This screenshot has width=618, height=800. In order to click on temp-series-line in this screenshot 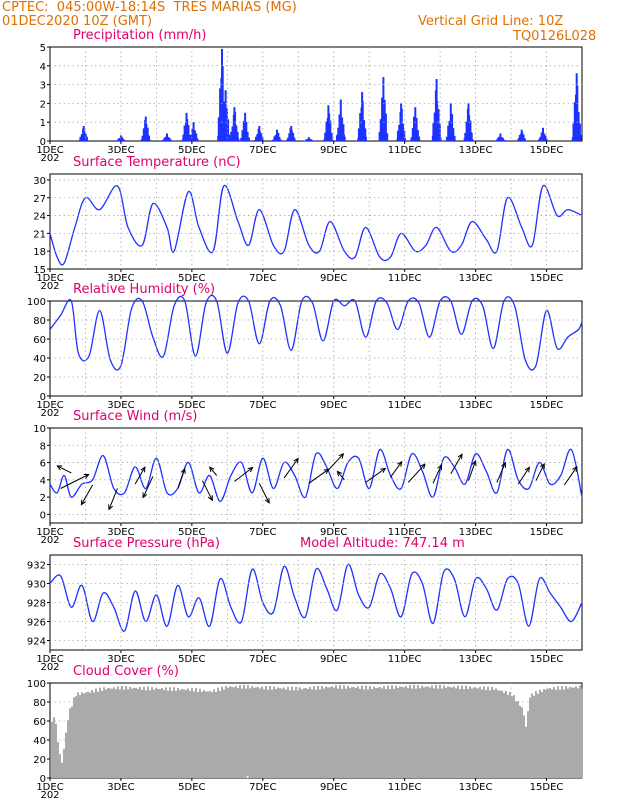, I will do `click(316, 225)`.